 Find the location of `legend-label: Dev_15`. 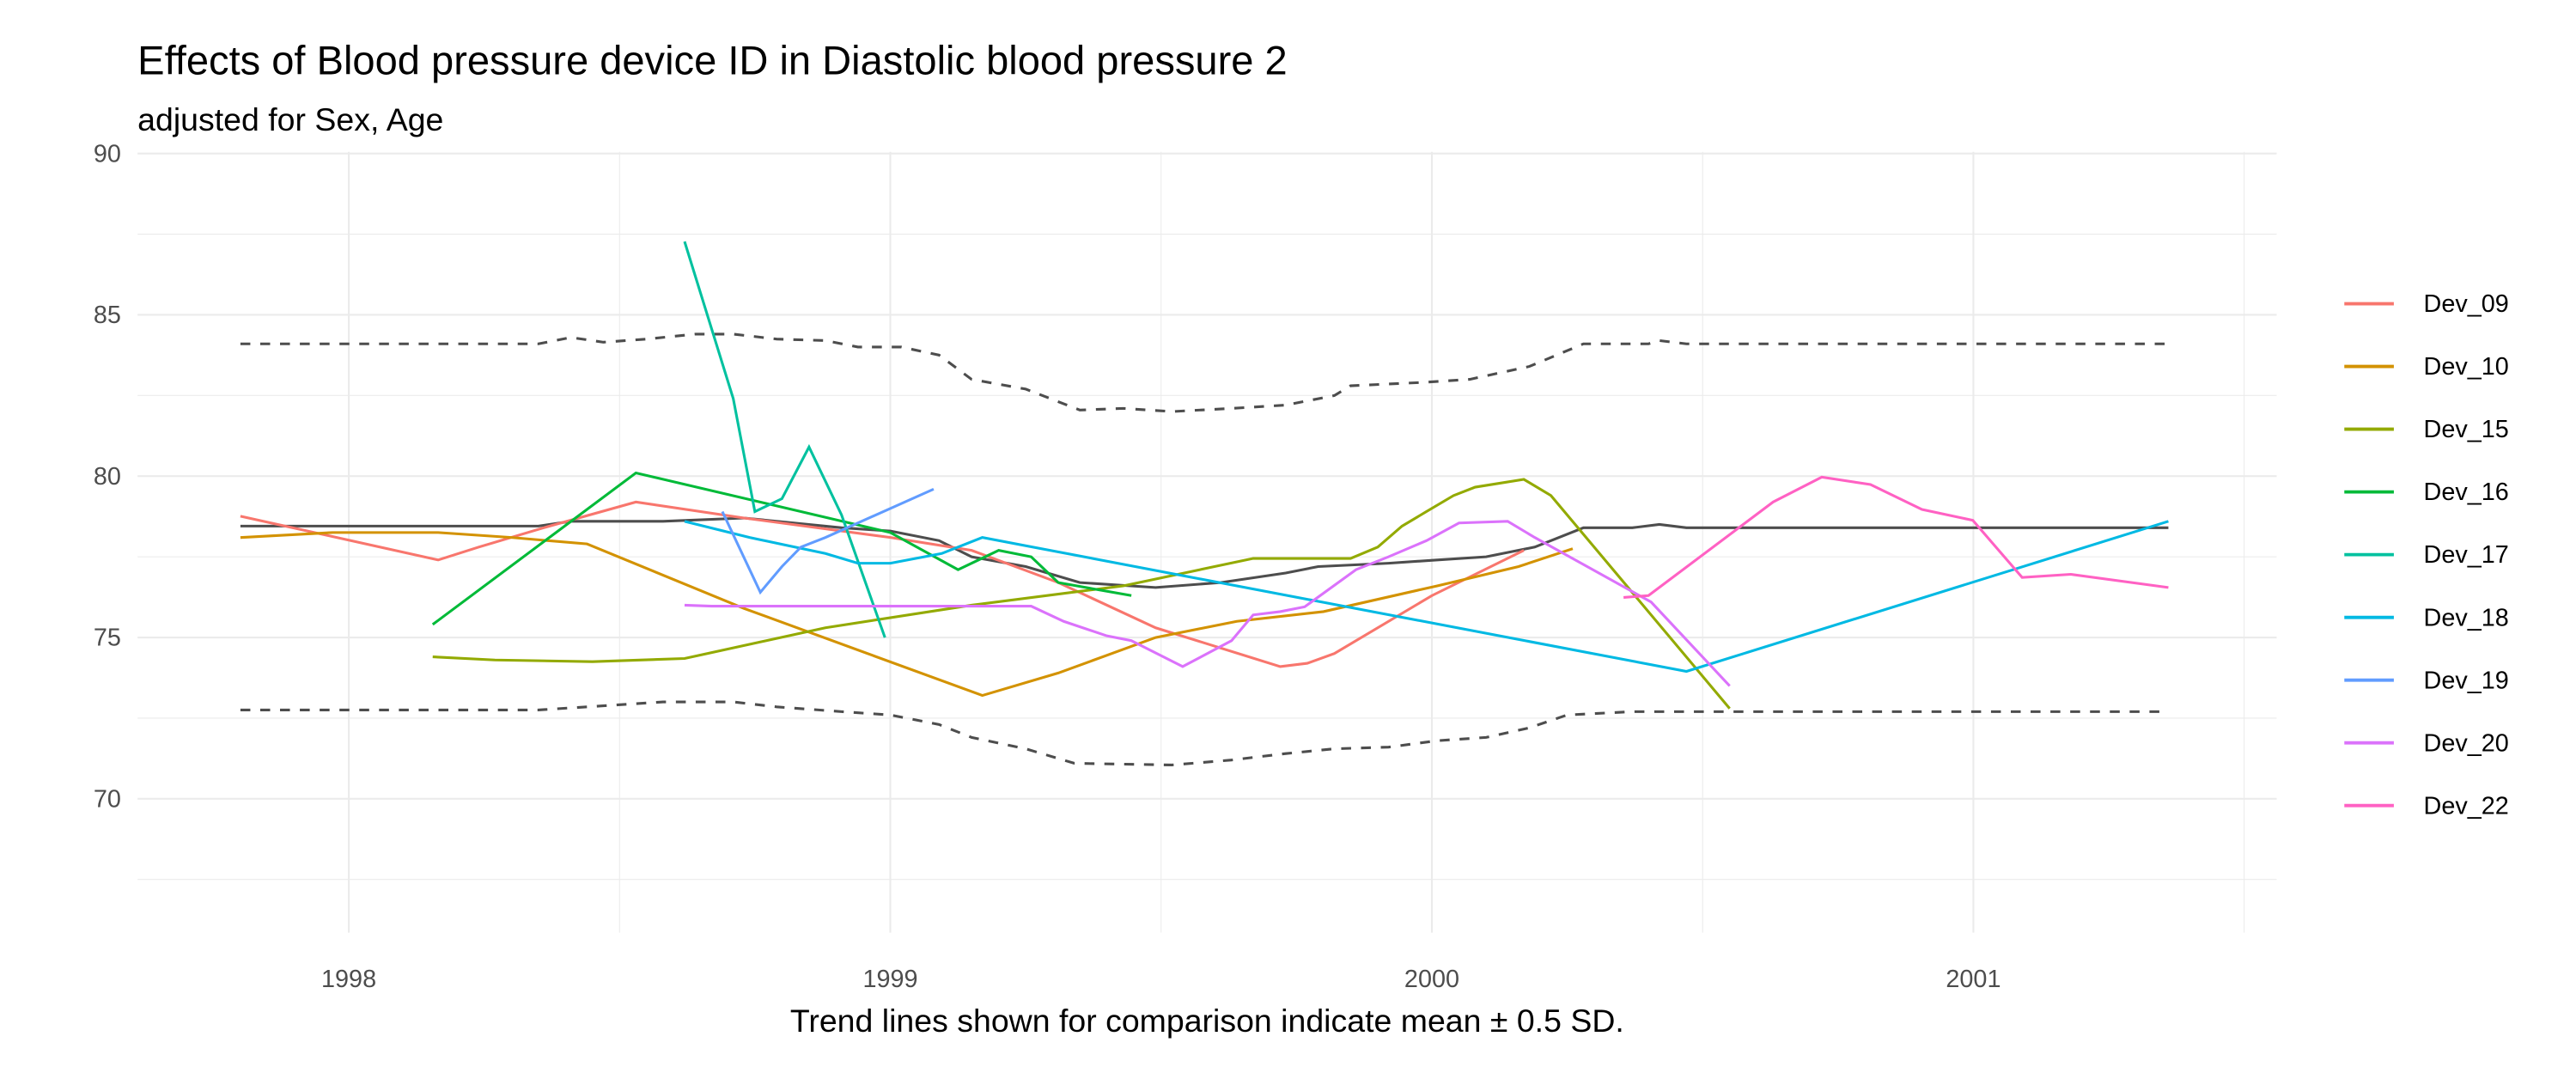

legend-label: Dev_15 is located at coordinates (2466, 429).